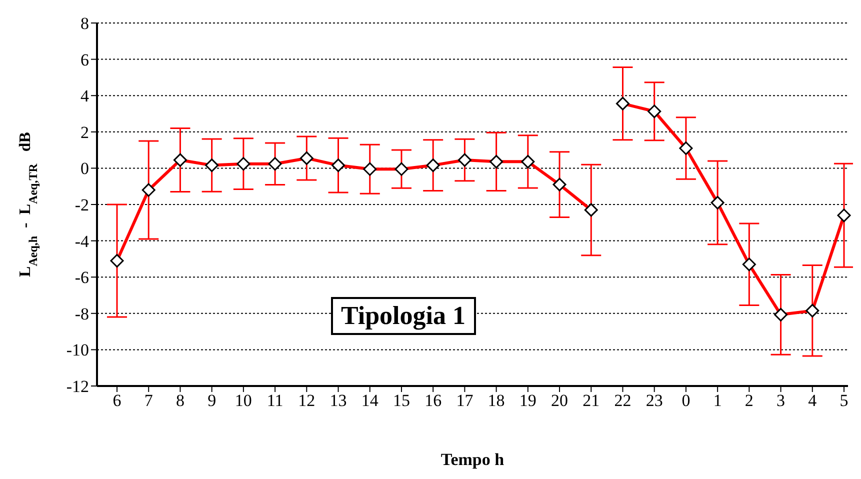 The image size is (861, 479). I want to click on x-tick-label: 19, so click(527, 400).